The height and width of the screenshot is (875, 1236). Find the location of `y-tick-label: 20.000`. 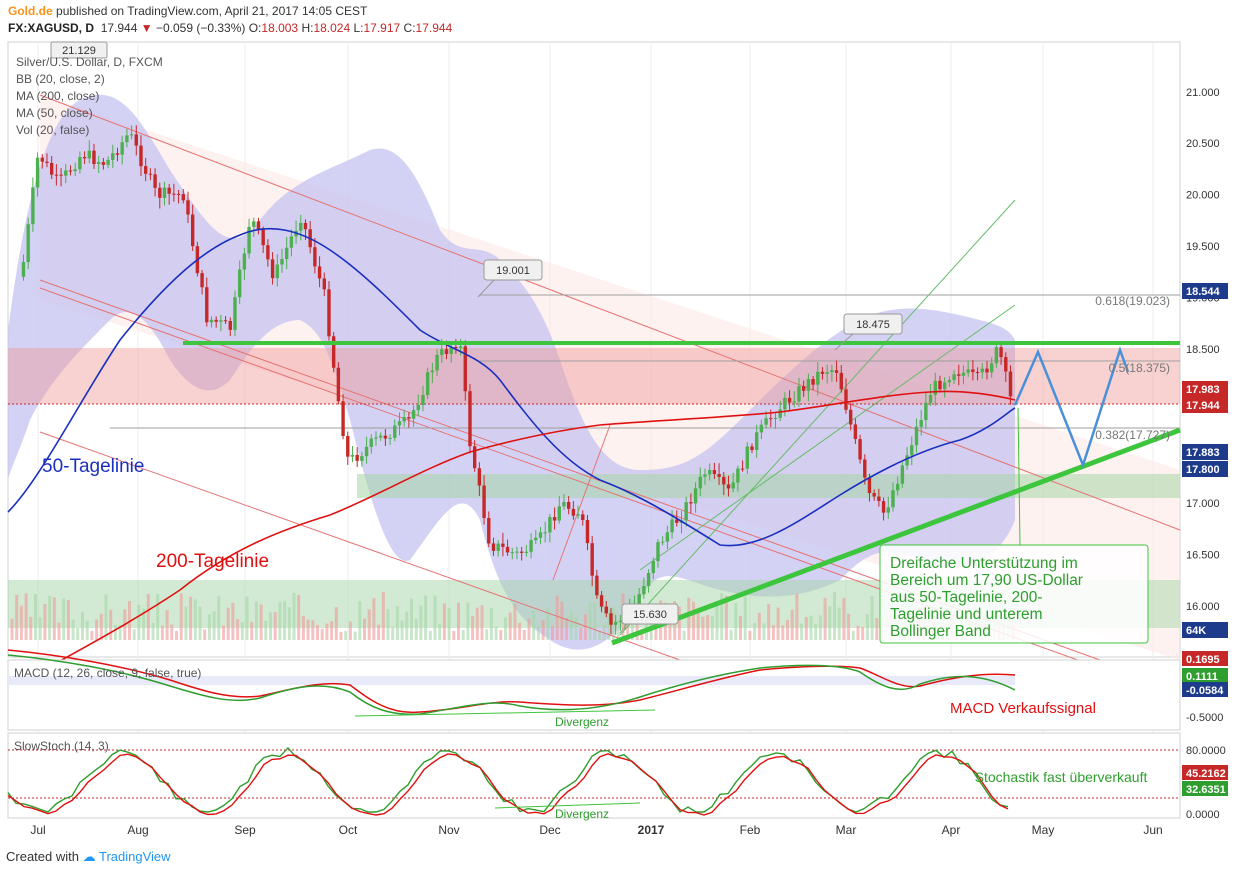

y-tick-label: 20.000 is located at coordinates (1203, 196).